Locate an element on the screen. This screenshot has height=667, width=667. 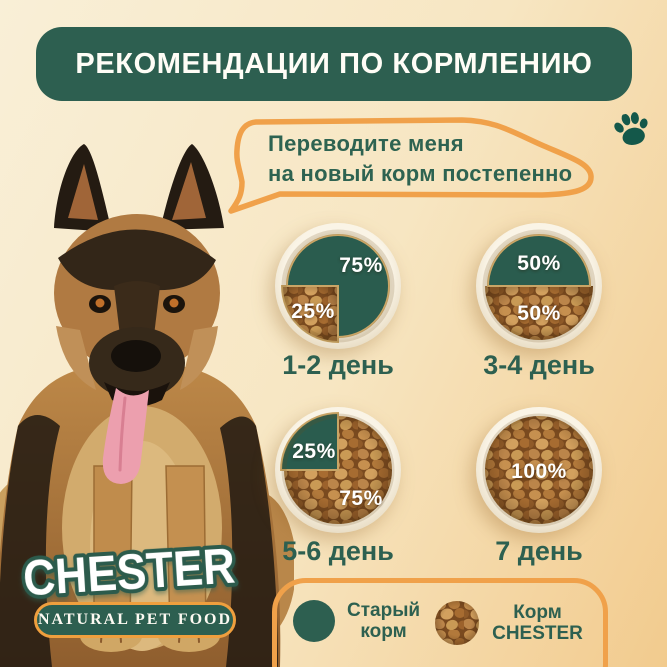
day-label-1-2: 1-2 день is located at coordinates (338, 365).